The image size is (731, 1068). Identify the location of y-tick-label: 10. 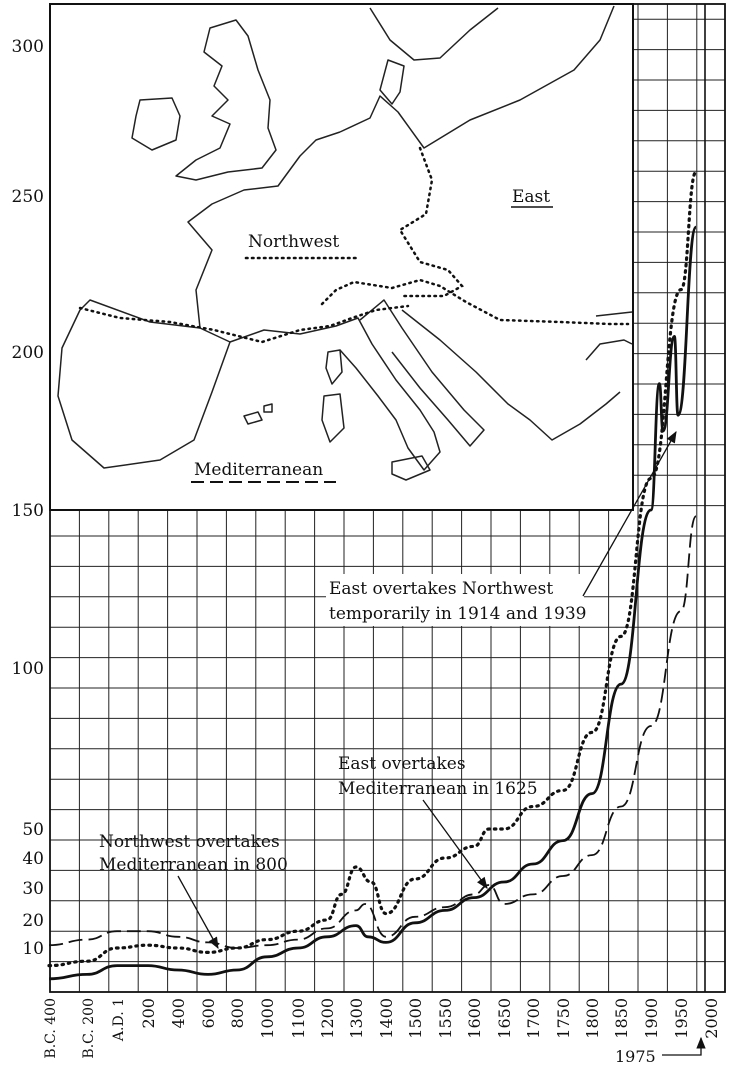
(33, 949).